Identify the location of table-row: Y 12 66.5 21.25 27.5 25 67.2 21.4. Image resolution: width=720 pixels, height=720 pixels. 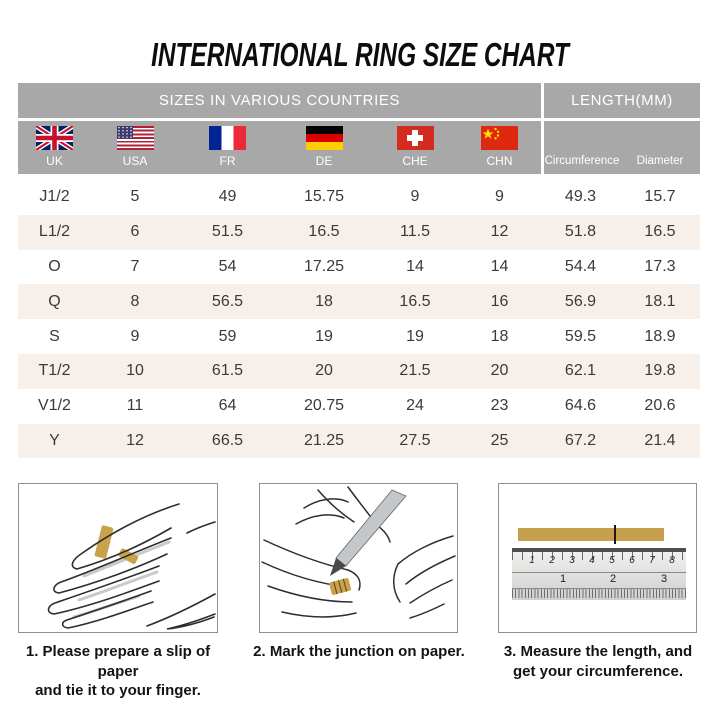
(359, 441).